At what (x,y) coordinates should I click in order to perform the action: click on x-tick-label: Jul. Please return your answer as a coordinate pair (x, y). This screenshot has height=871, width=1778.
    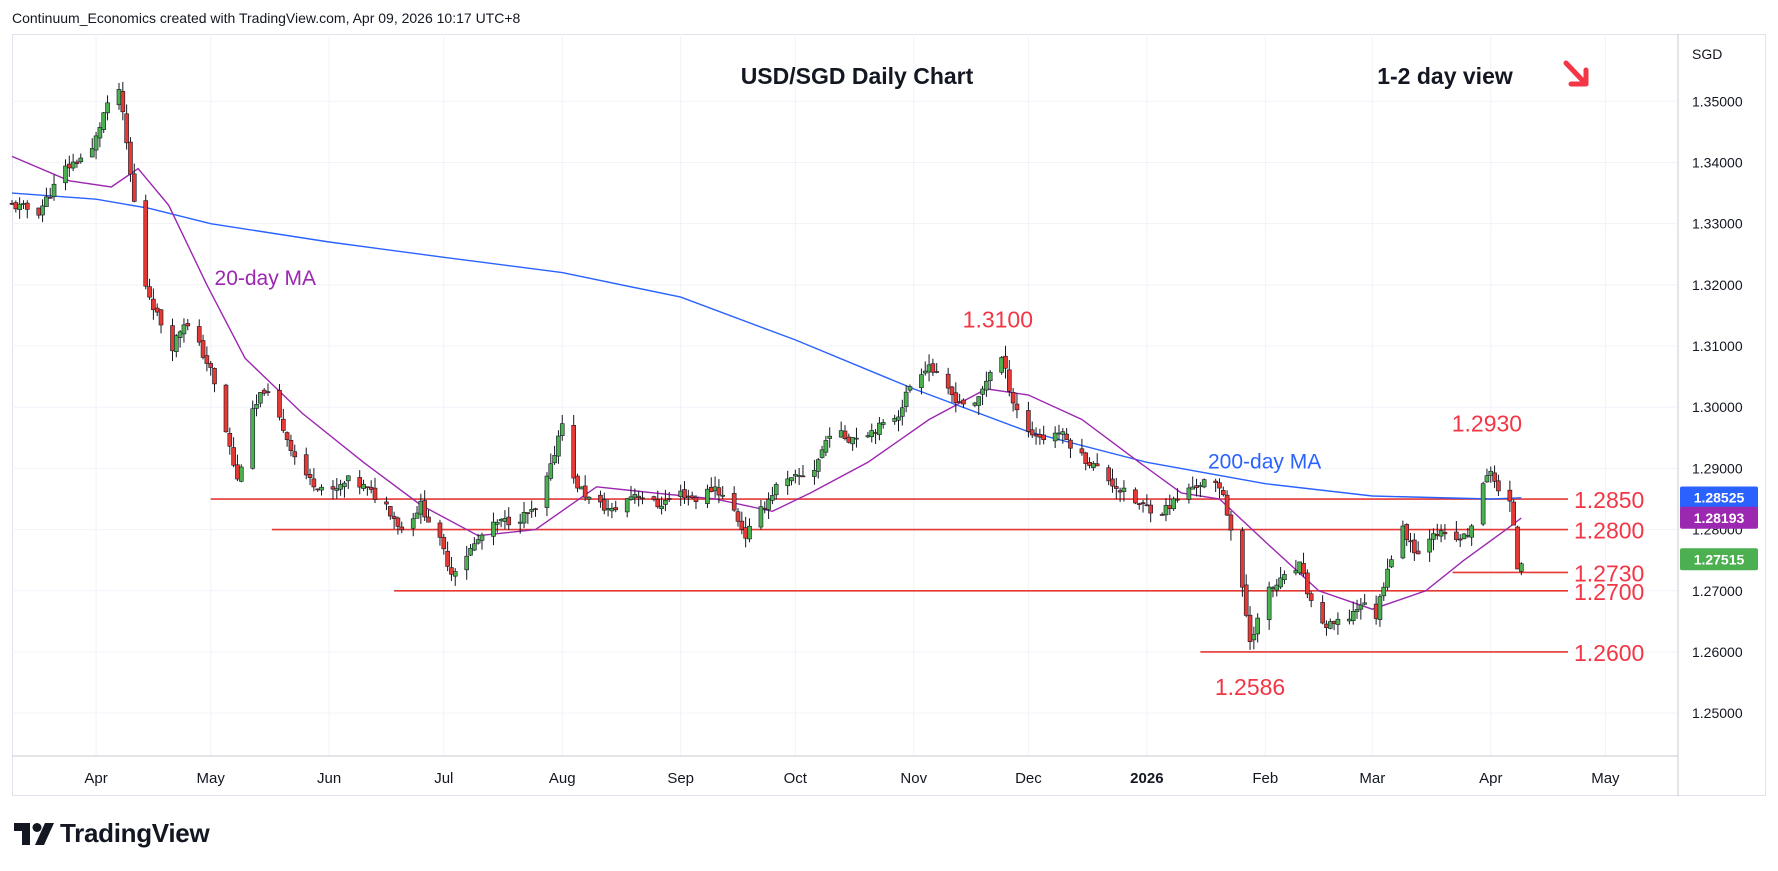
    Looking at the image, I should click on (443, 778).